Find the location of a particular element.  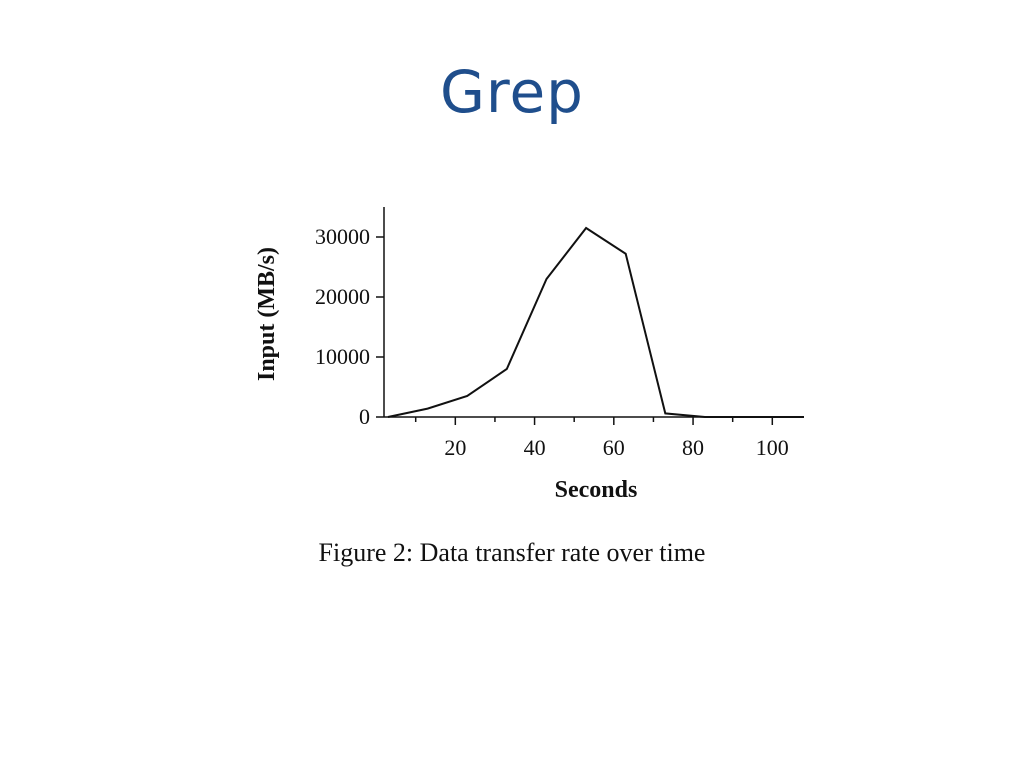

x-tick-label: 80 is located at coordinates (693, 447).